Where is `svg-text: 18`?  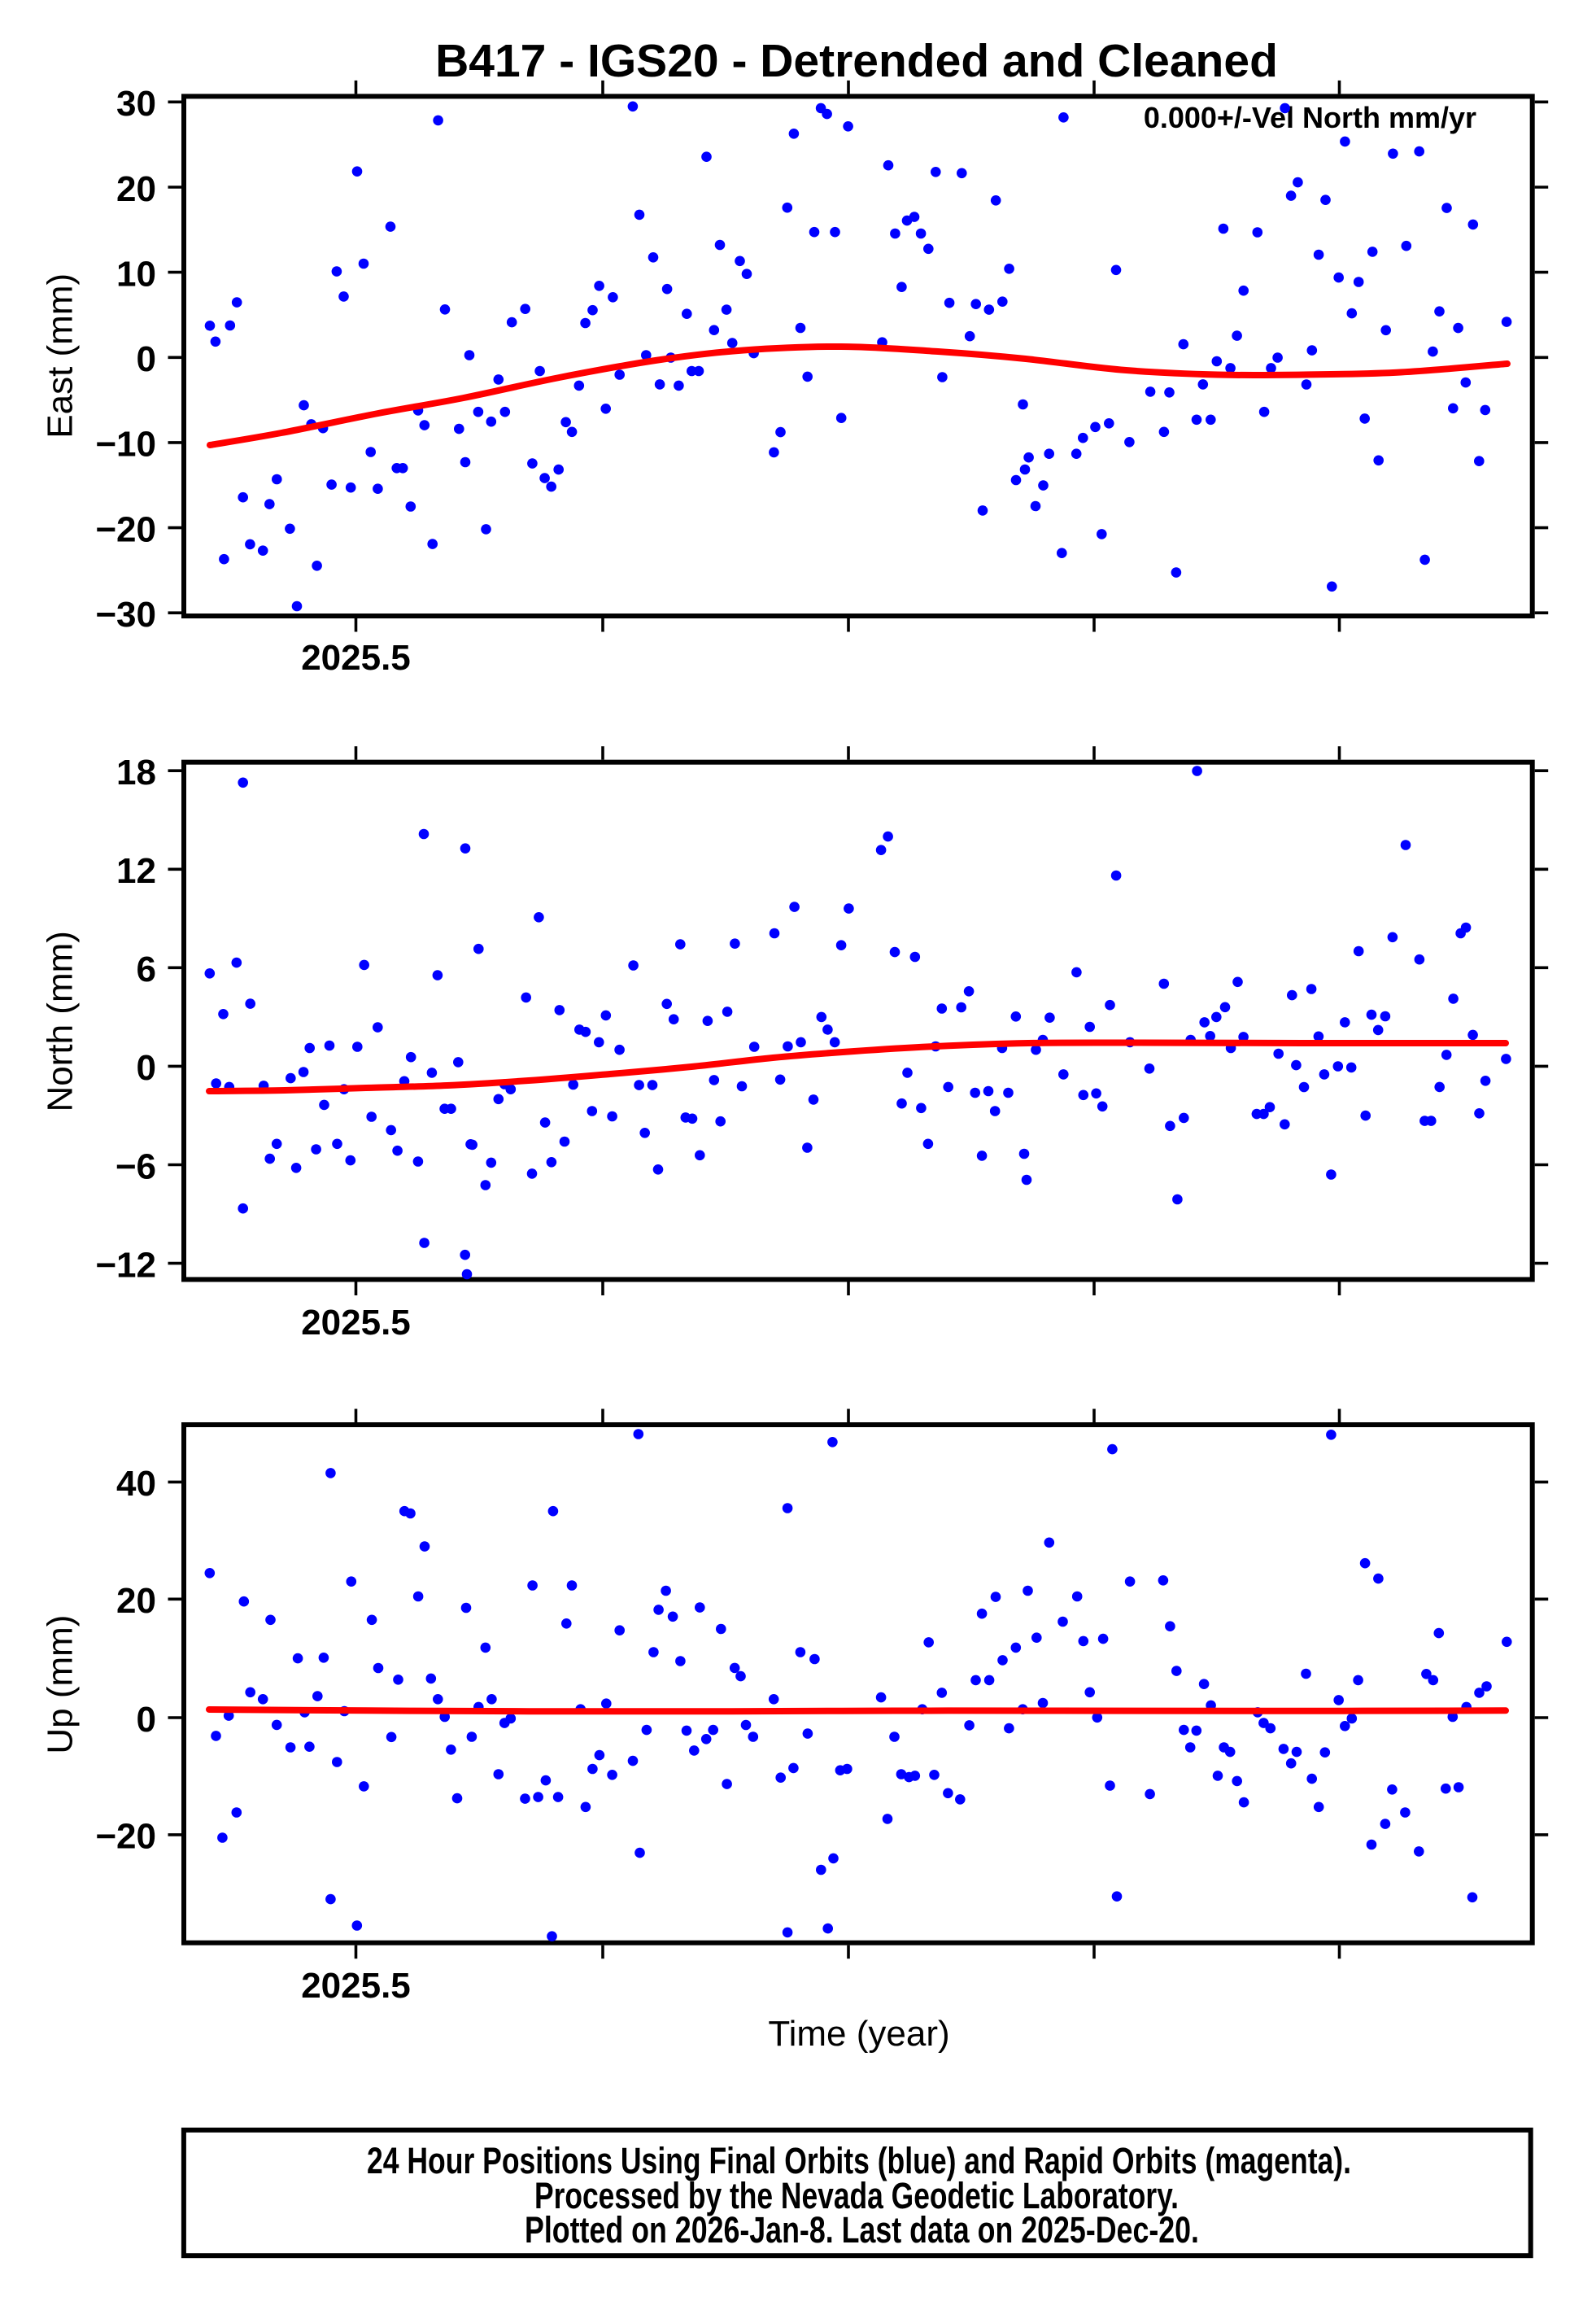
svg-text: 18 is located at coordinates (136, 773).